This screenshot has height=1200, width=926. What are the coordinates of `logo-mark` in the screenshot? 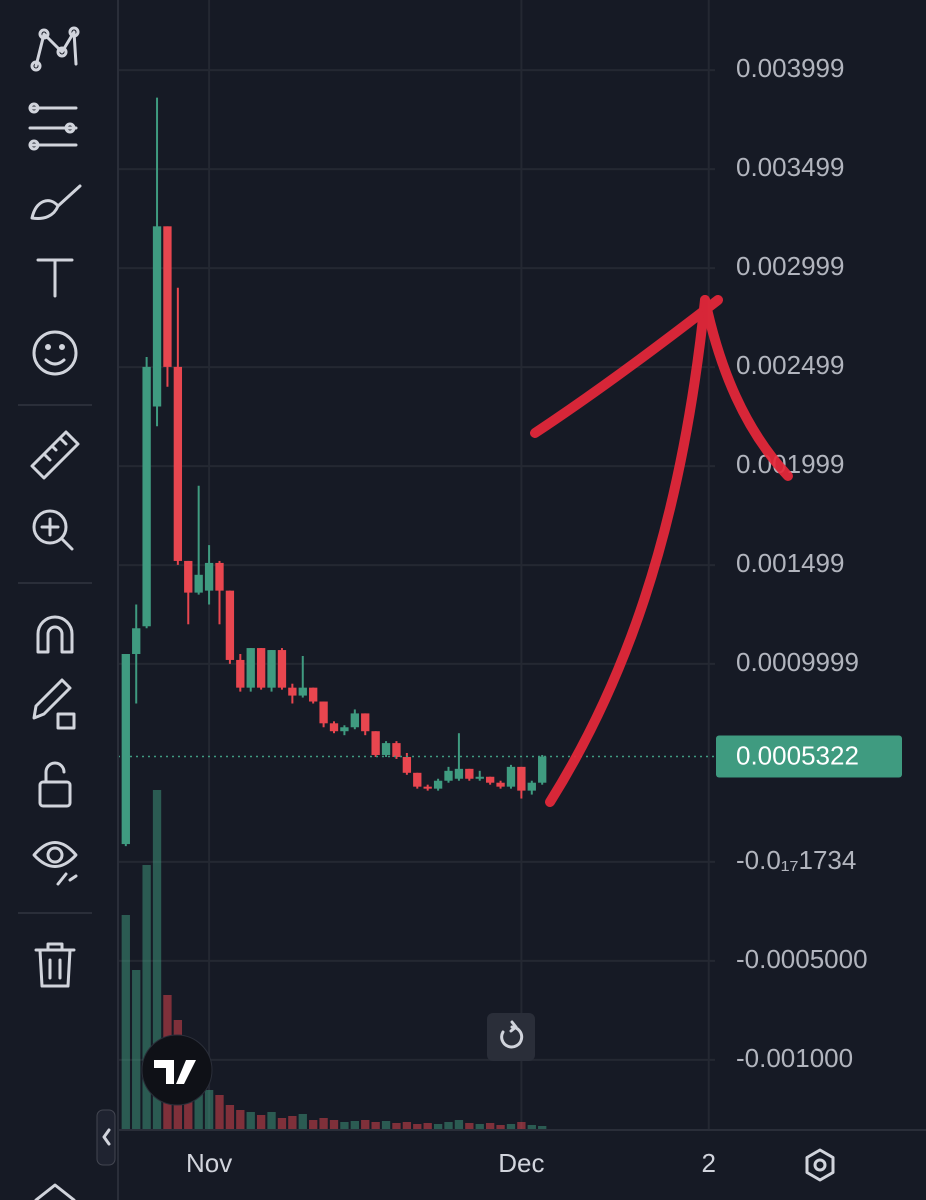 It's located at (175, 1072).